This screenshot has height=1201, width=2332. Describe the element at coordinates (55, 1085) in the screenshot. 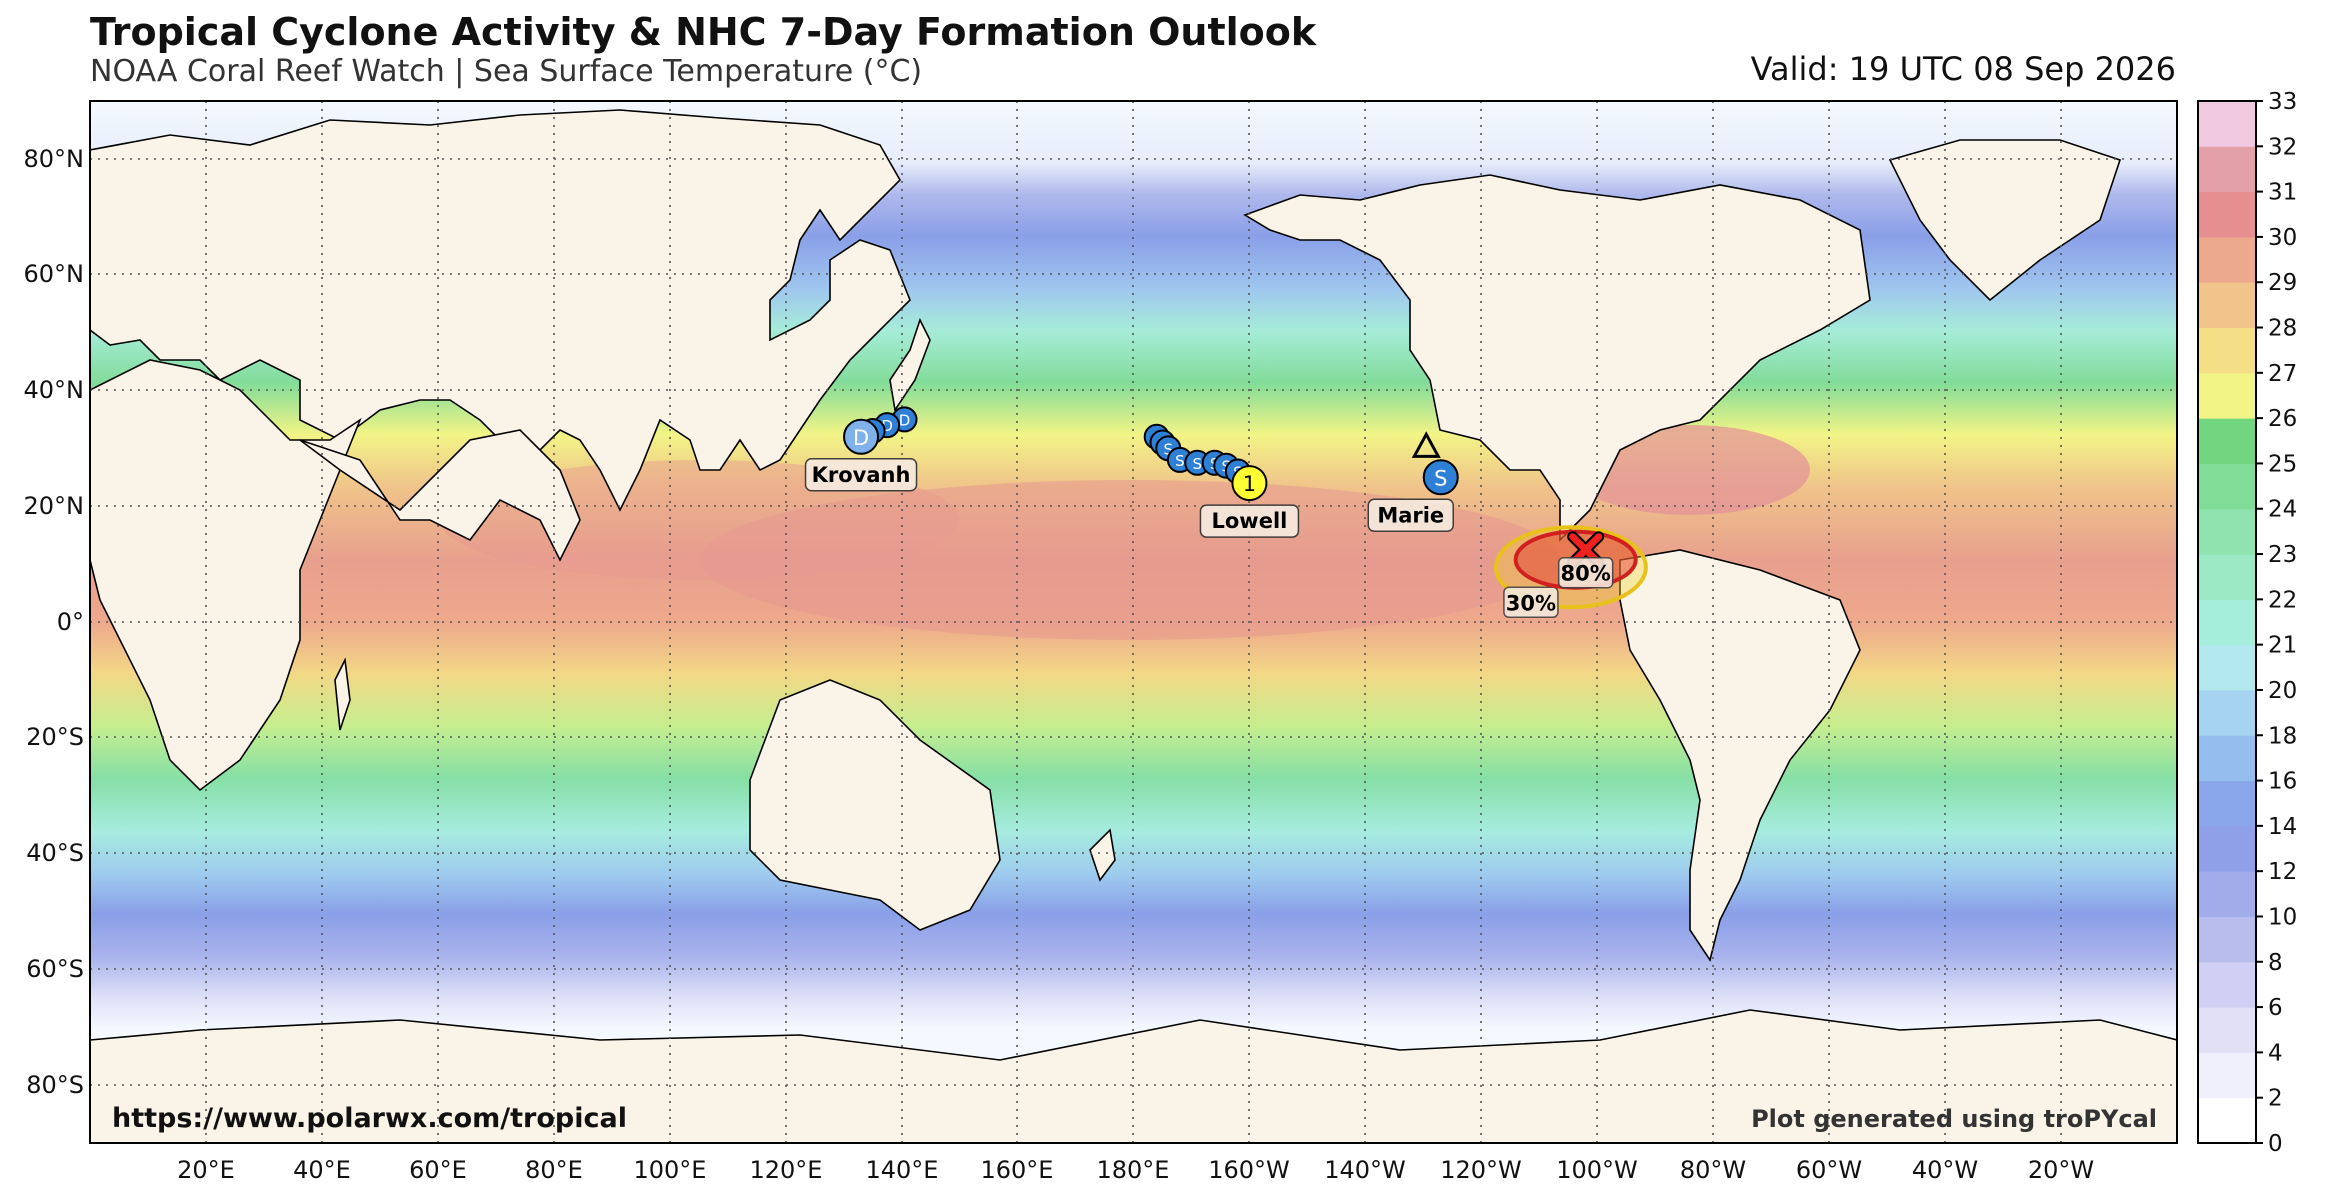

I see `lat-label: 80°S` at that location.